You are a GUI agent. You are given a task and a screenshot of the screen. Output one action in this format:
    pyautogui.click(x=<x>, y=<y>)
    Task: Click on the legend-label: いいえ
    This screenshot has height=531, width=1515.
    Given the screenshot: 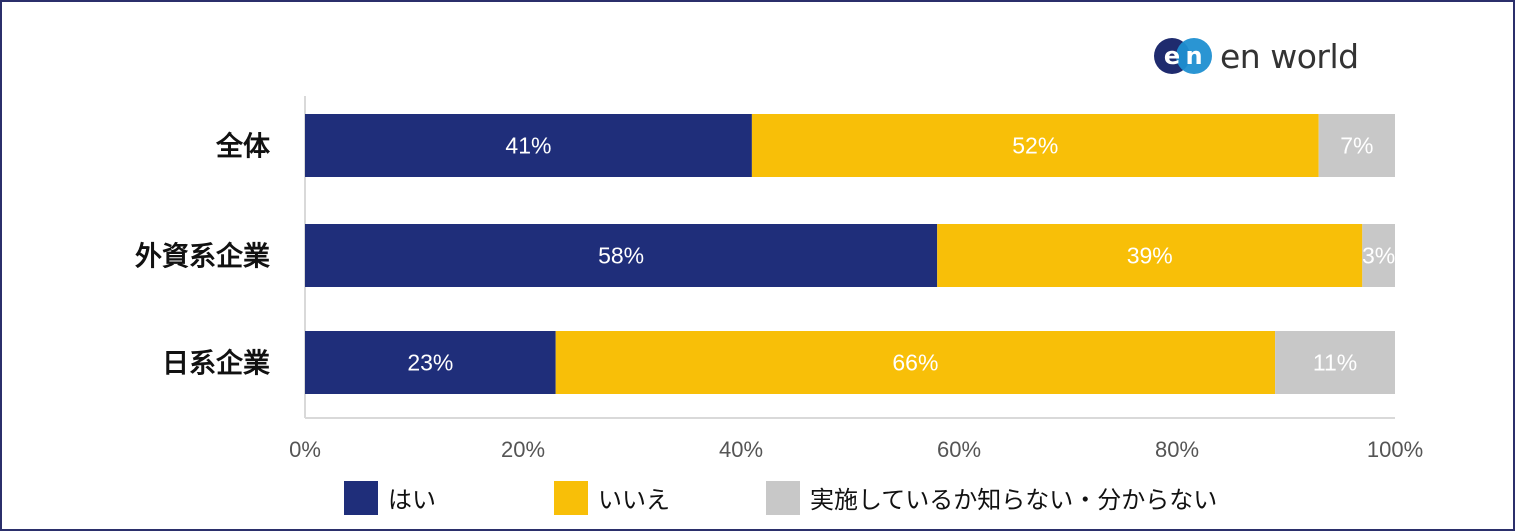 What is the action you would take?
    pyautogui.click(x=634, y=500)
    